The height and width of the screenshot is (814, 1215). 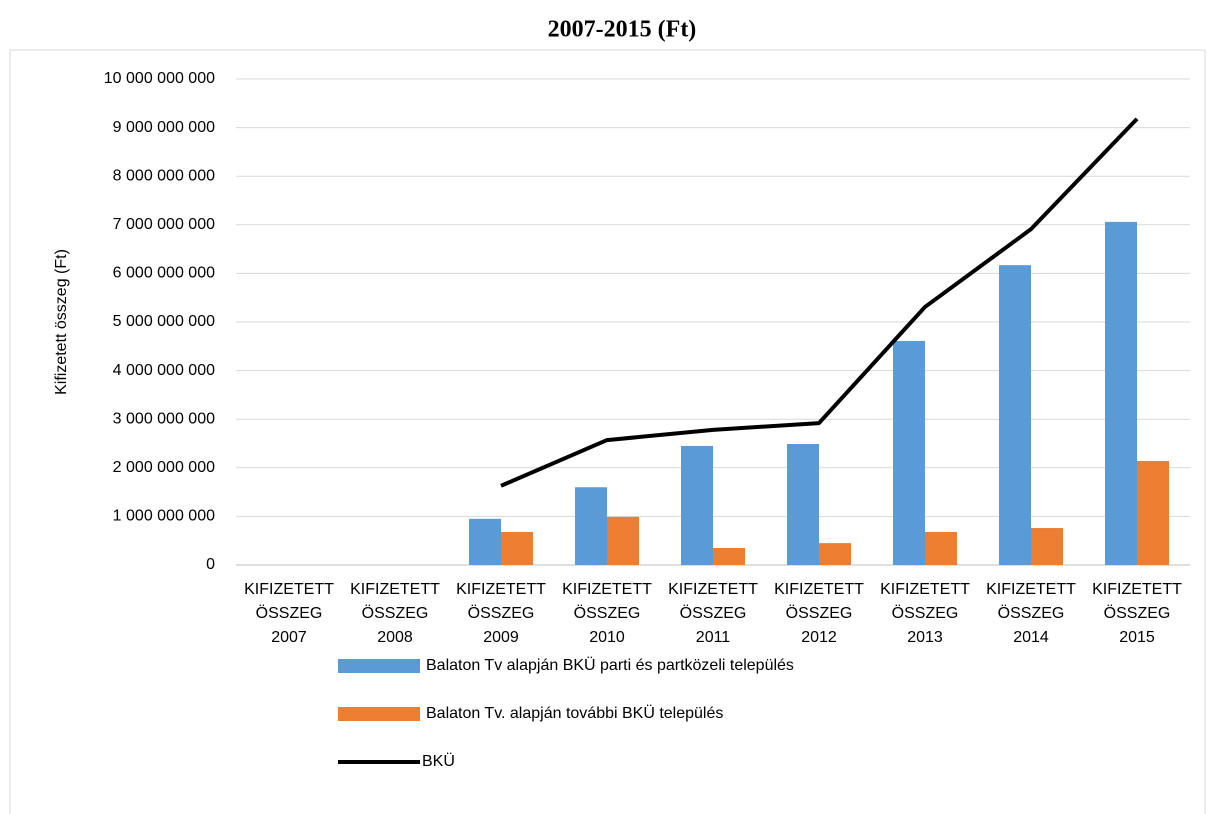 I want to click on x-tick-line: 2007, so click(x=289, y=637).